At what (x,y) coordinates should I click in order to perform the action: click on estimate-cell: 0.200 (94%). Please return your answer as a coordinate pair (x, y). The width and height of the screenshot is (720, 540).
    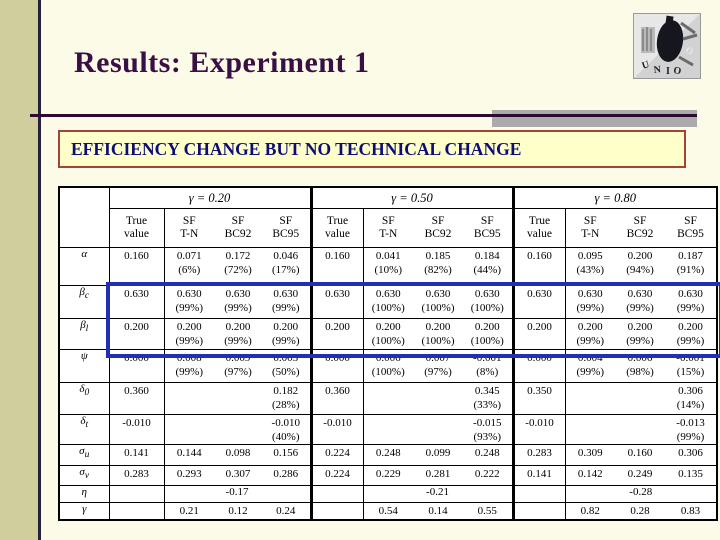
    Looking at the image, I should click on (640, 266).